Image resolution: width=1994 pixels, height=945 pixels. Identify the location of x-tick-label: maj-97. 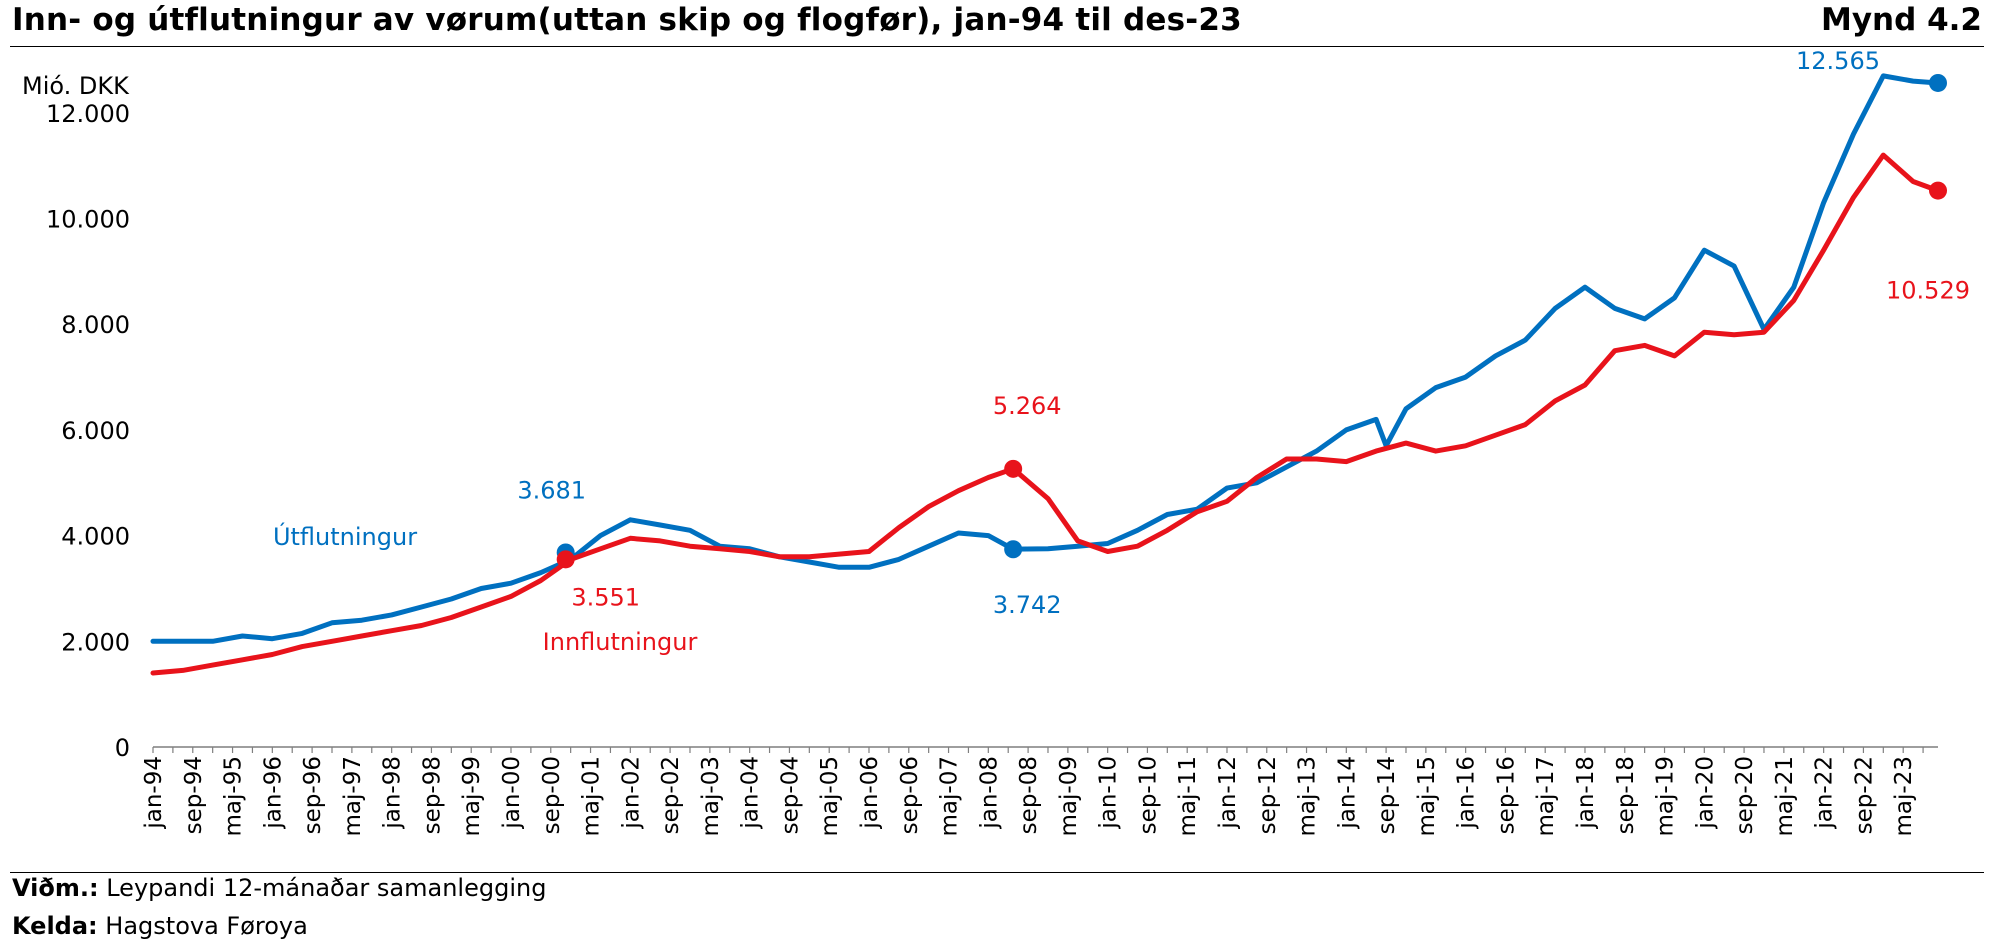
(353, 796).